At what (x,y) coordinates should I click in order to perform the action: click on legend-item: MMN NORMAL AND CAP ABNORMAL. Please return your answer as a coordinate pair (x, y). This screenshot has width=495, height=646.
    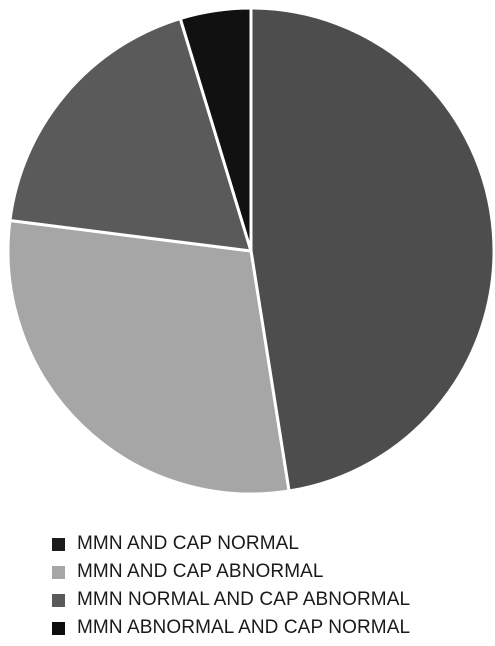
    Looking at the image, I should click on (272, 600).